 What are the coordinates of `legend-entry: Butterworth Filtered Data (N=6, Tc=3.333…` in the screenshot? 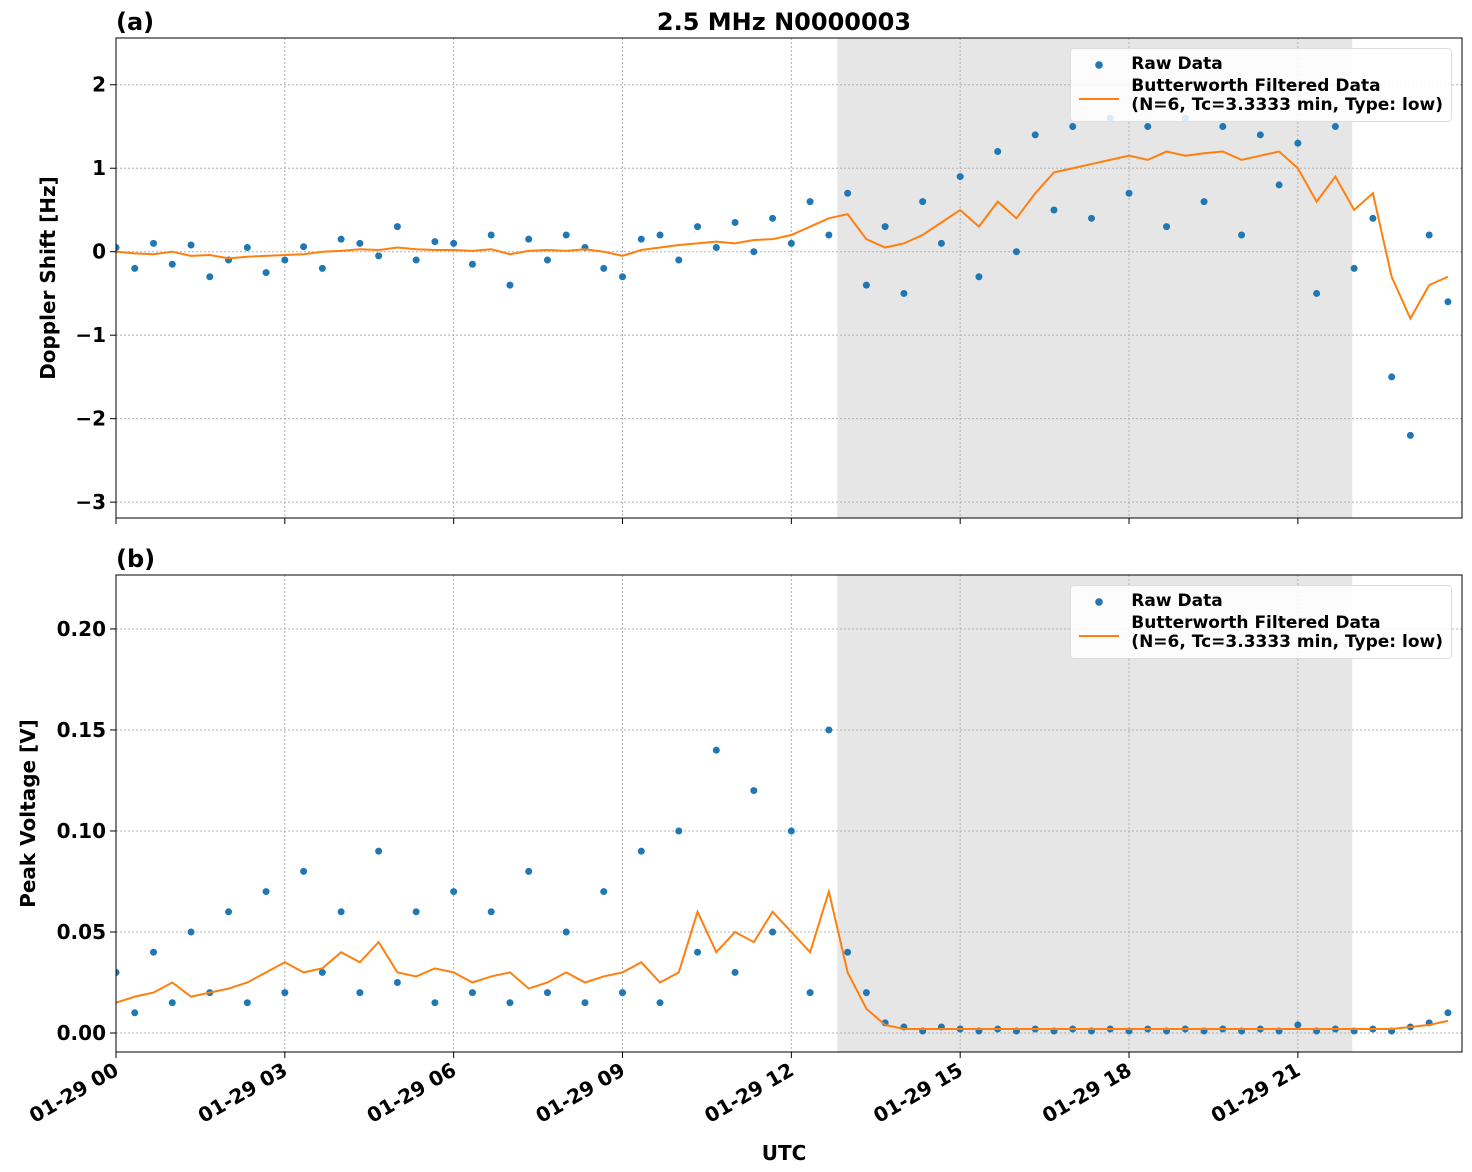 It's located at (1261, 633).